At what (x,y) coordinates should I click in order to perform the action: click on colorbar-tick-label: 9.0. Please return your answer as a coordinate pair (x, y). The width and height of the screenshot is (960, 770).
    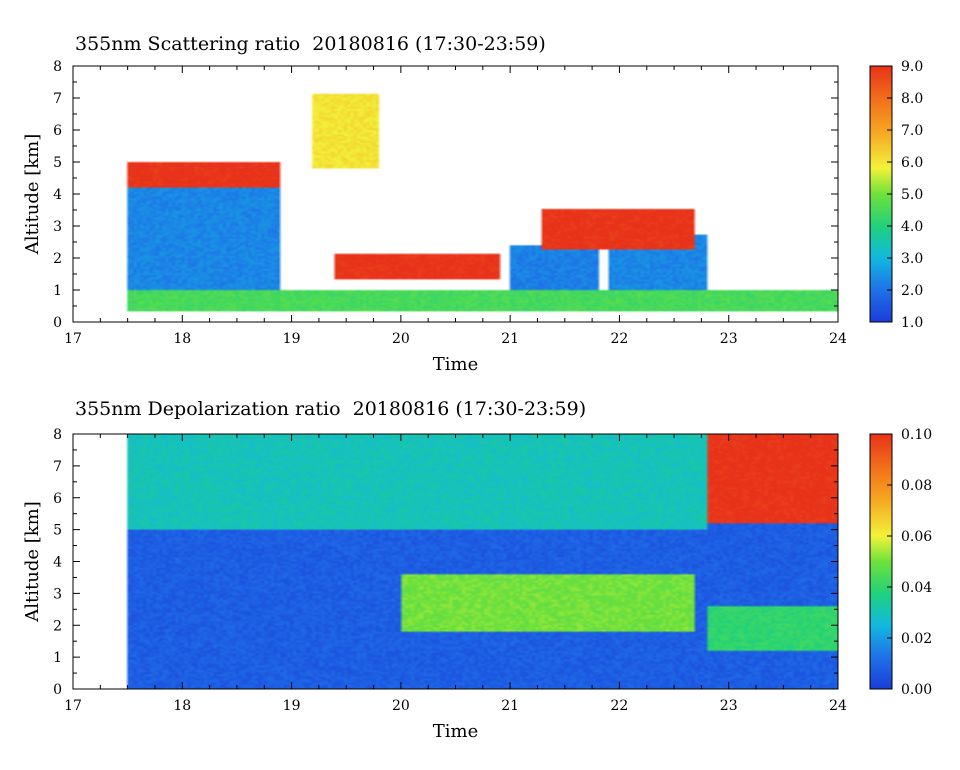
    Looking at the image, I should click on (912, 67).